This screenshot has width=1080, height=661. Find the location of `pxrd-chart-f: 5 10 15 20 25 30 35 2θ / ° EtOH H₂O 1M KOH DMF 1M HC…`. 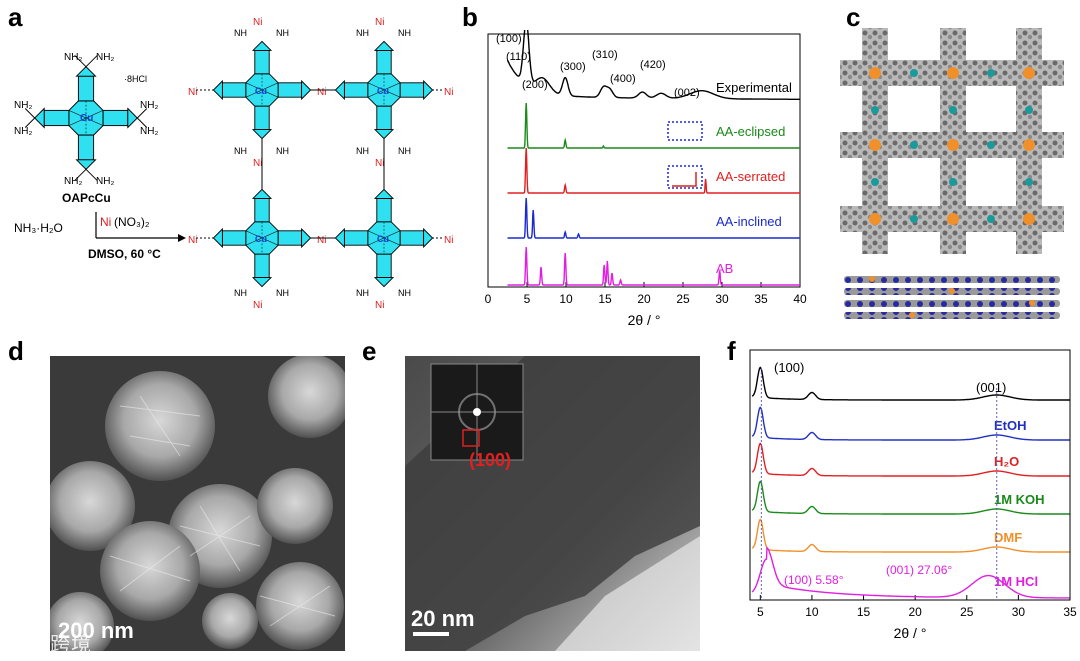

pxrd-chart-f: 5 10 15 20 25 30 35 2θ / ° EtOH H₂O 1M KOH DMF 1M HC… is located at coordinates (913, 495).